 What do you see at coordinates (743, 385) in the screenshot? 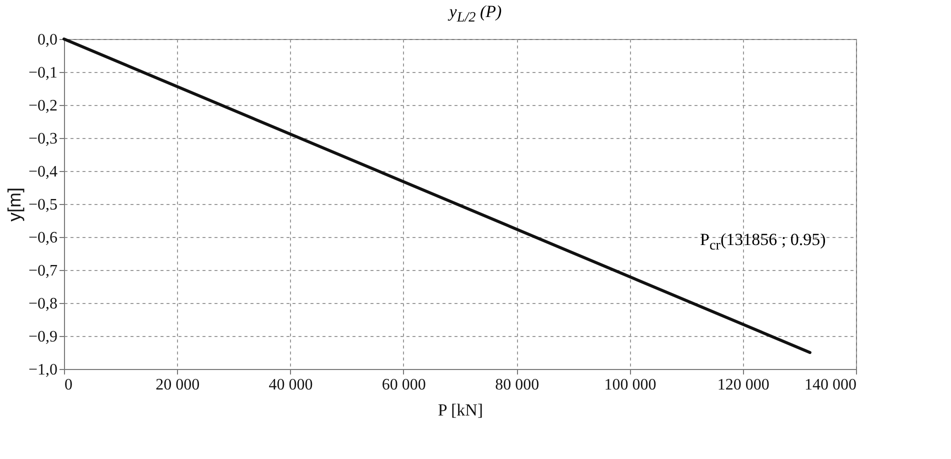
I see `x-tick-label: 120 000` at bounding box center [743, 385].